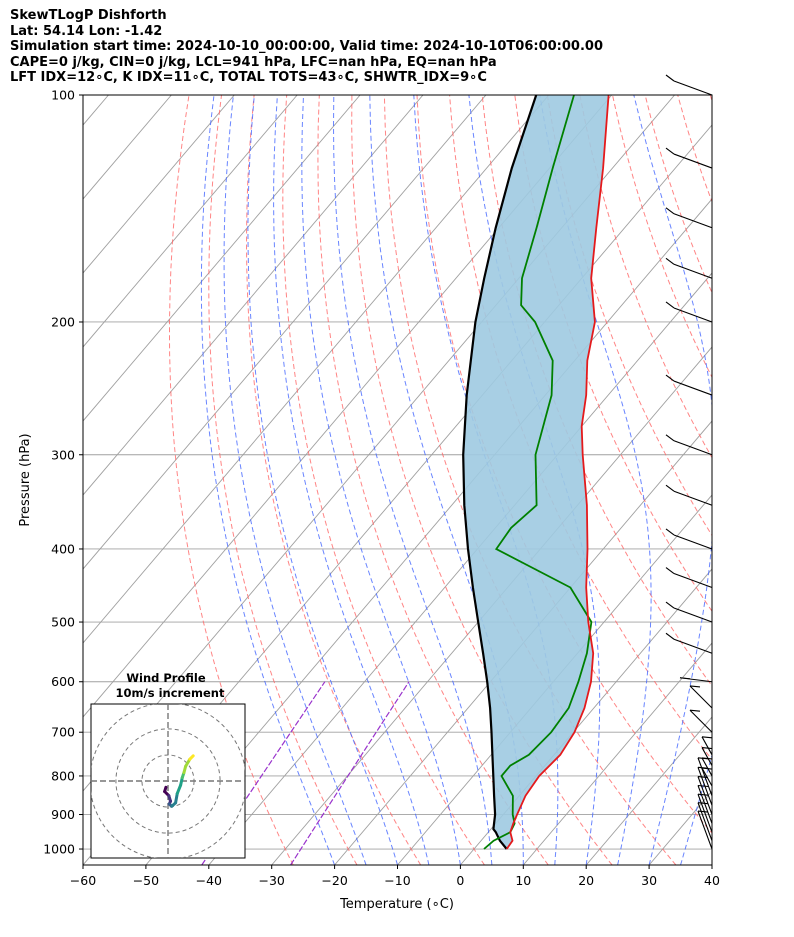 This screenshot has height=937, width=794. Describe the element at coordinates (63, 681) in the screenshot. I see `y-tick-label: 600` at that location.